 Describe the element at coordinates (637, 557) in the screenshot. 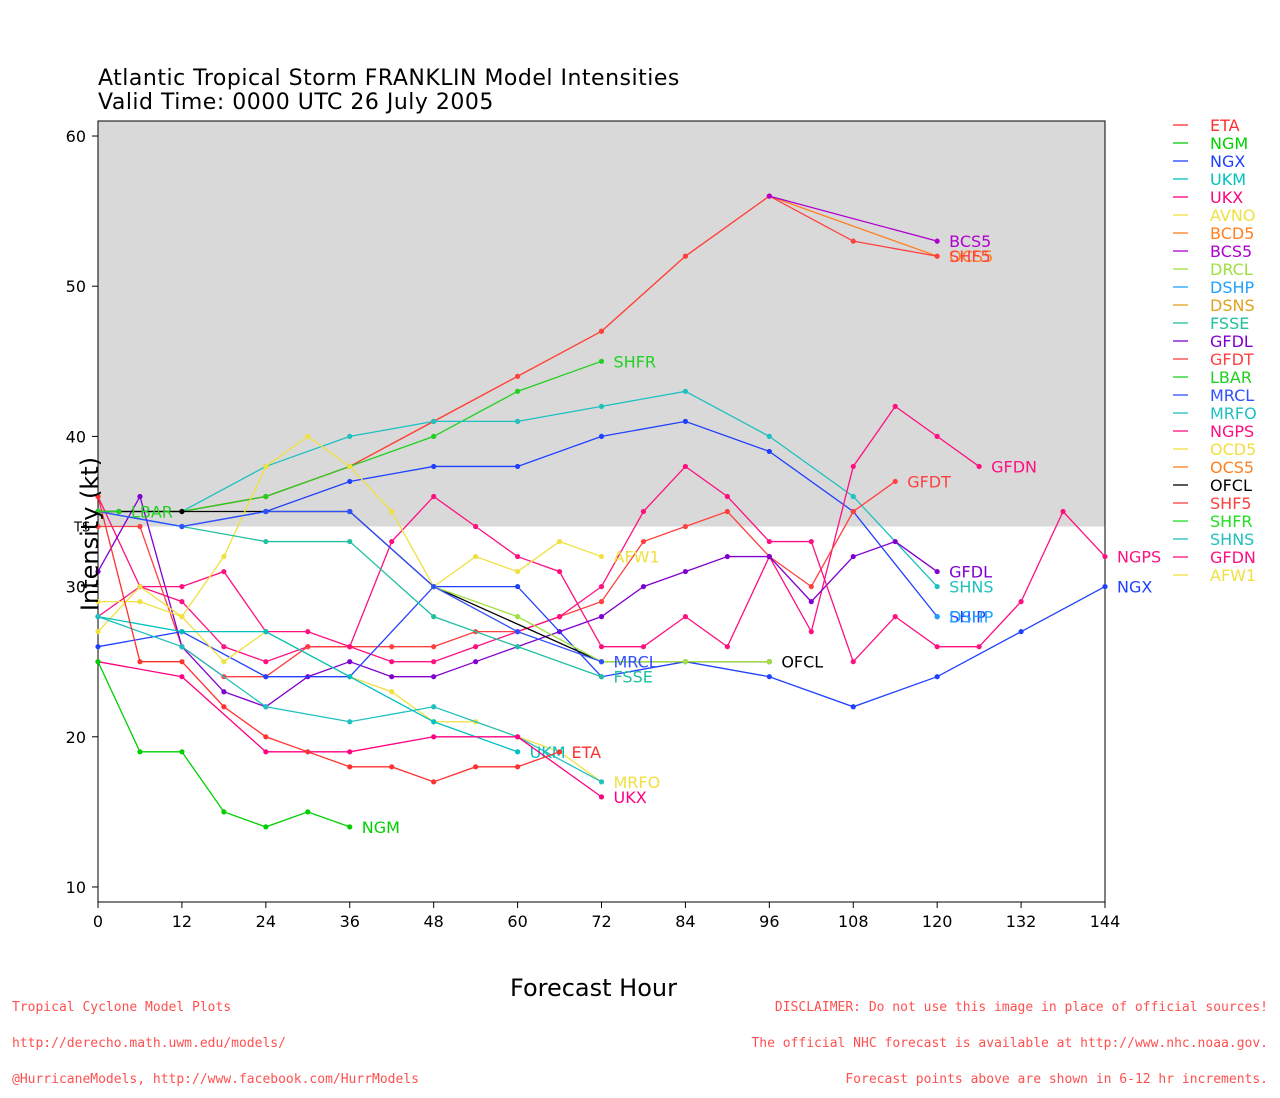

I see `series-end-label: AFW1` at that location.